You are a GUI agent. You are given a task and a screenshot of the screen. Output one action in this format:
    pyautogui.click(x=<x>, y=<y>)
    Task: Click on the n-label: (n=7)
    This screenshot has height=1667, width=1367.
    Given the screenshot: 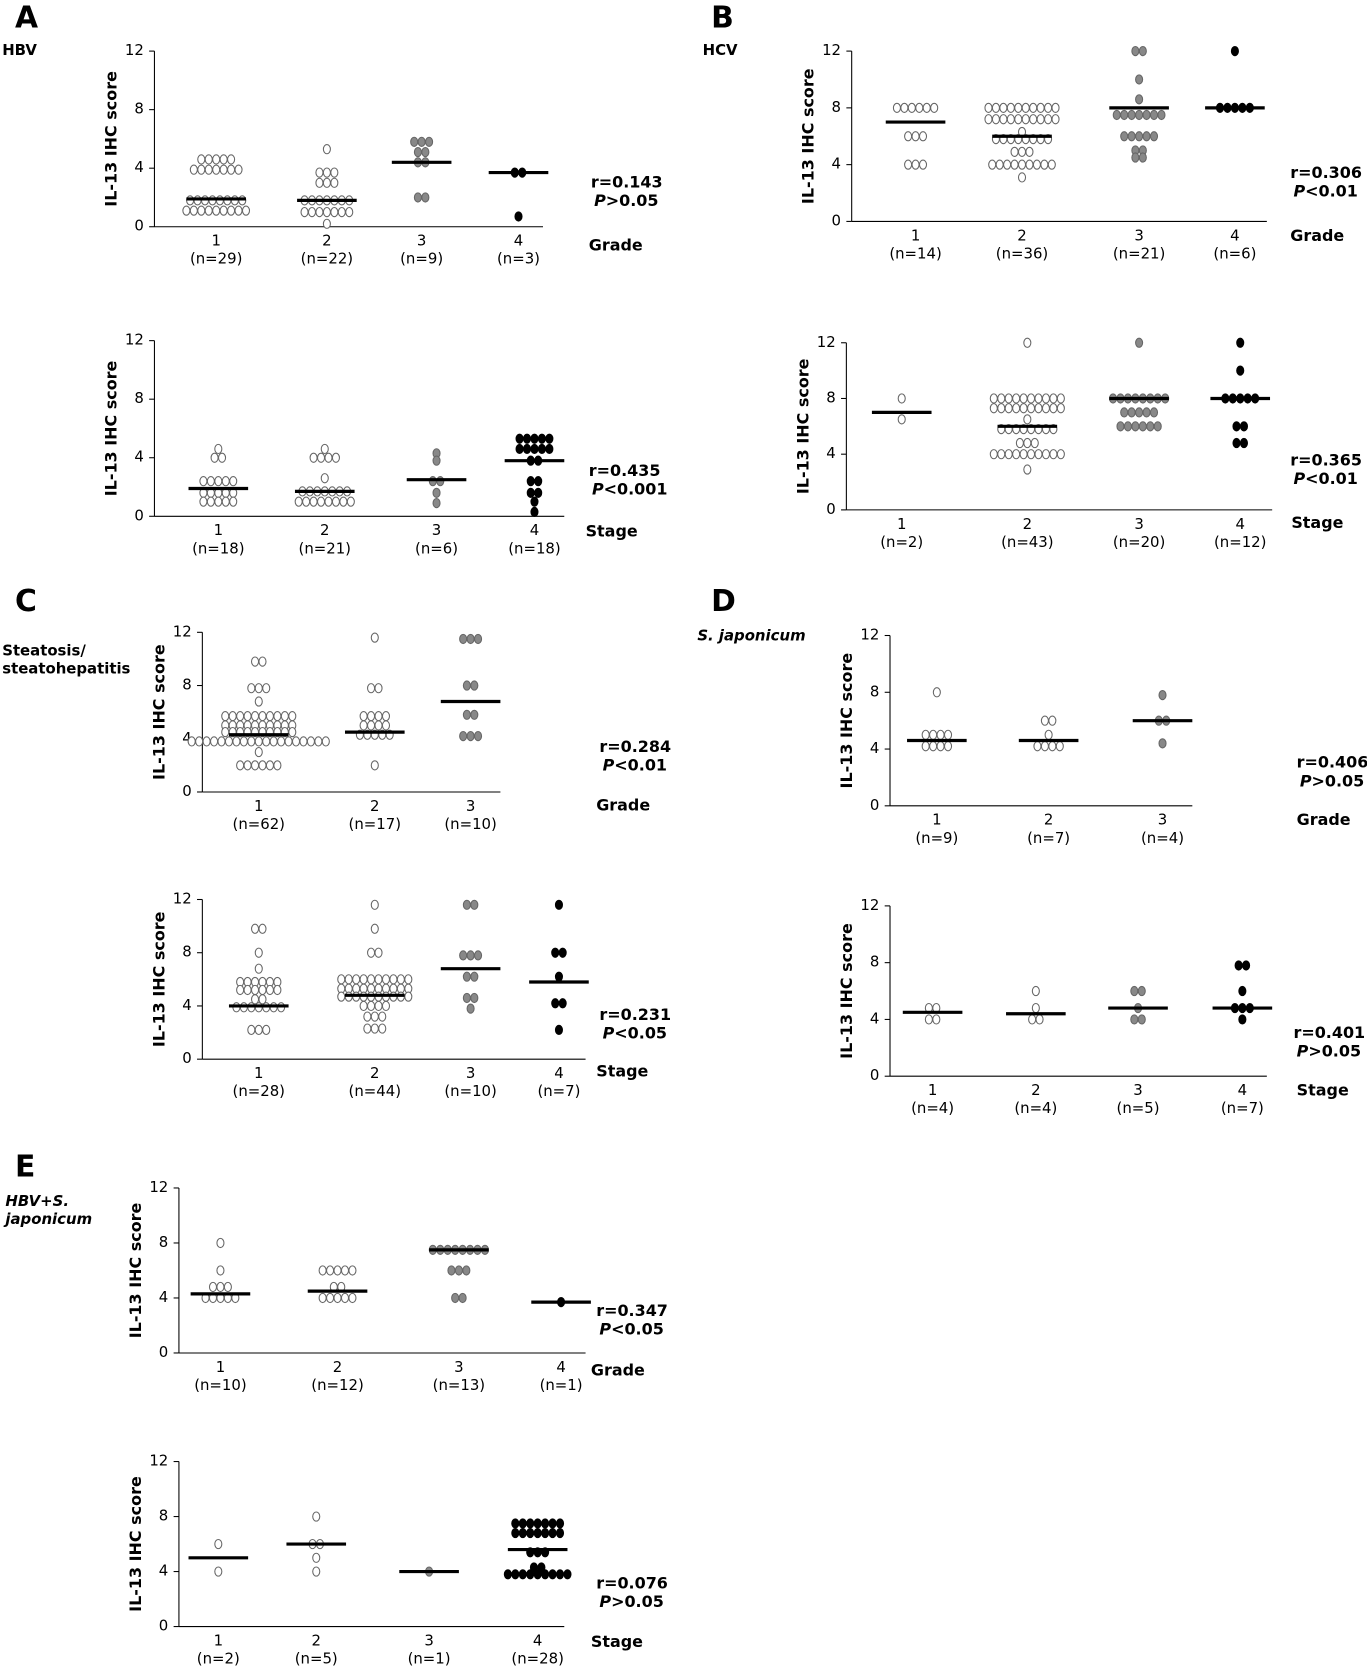 What is the action you would take?
    pyautogui.click(x=1048, y=838)
    